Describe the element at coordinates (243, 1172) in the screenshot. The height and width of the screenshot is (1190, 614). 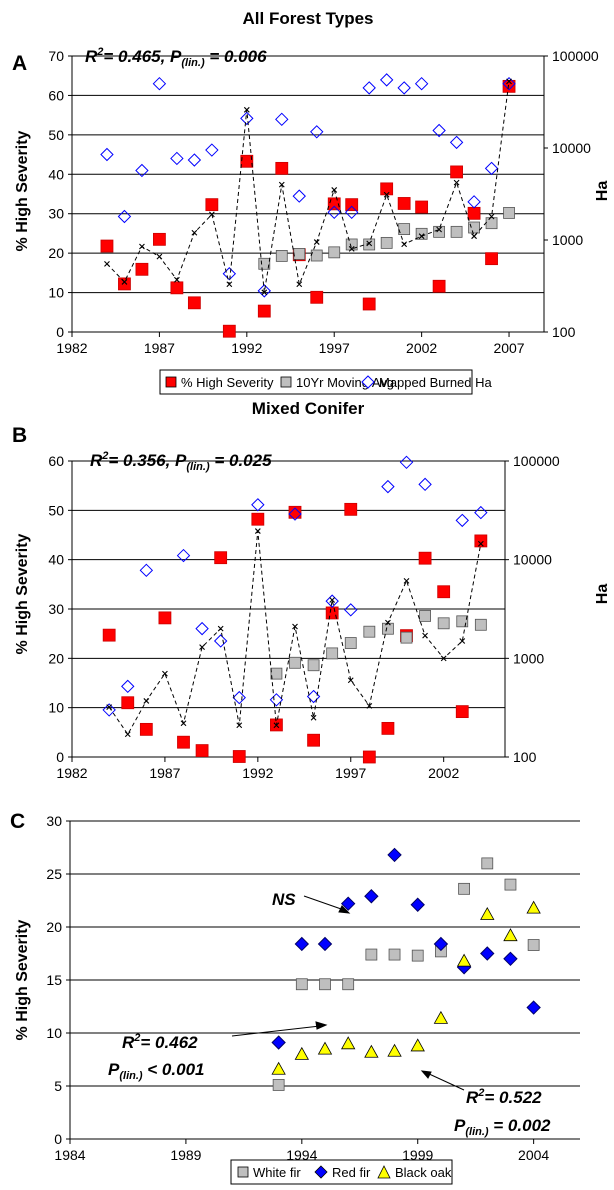
I see `legend-whitefir-icon` at that location.